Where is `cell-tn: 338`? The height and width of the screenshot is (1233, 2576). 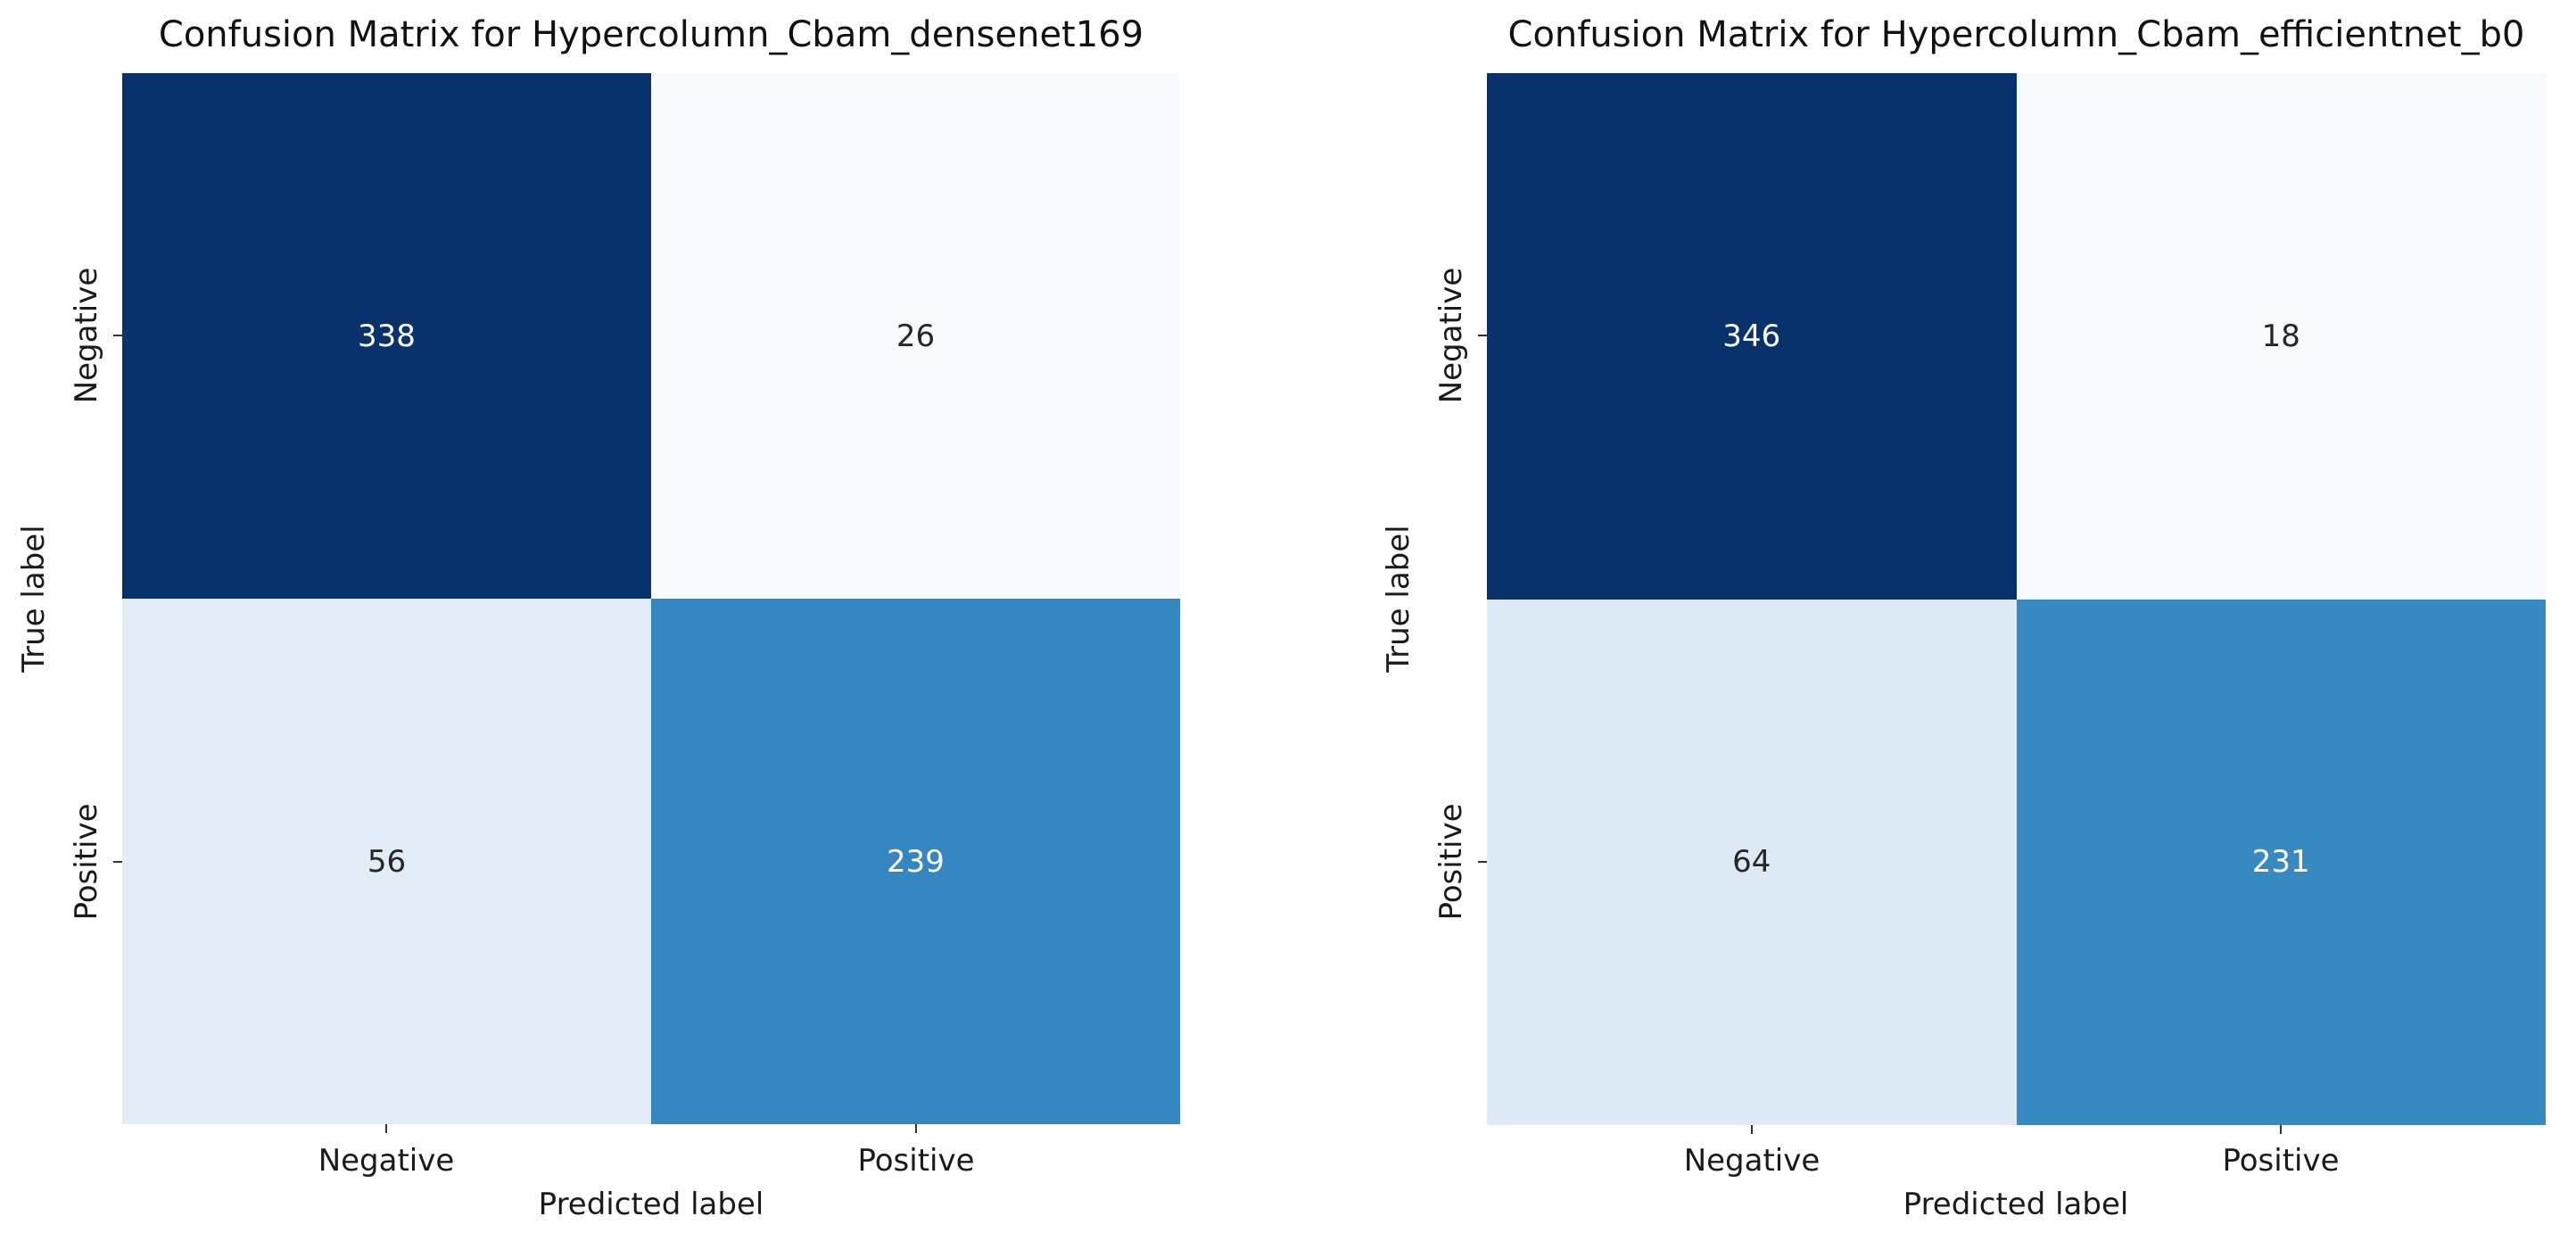
cell-tn: 338 is located at coordinates (387, 336).